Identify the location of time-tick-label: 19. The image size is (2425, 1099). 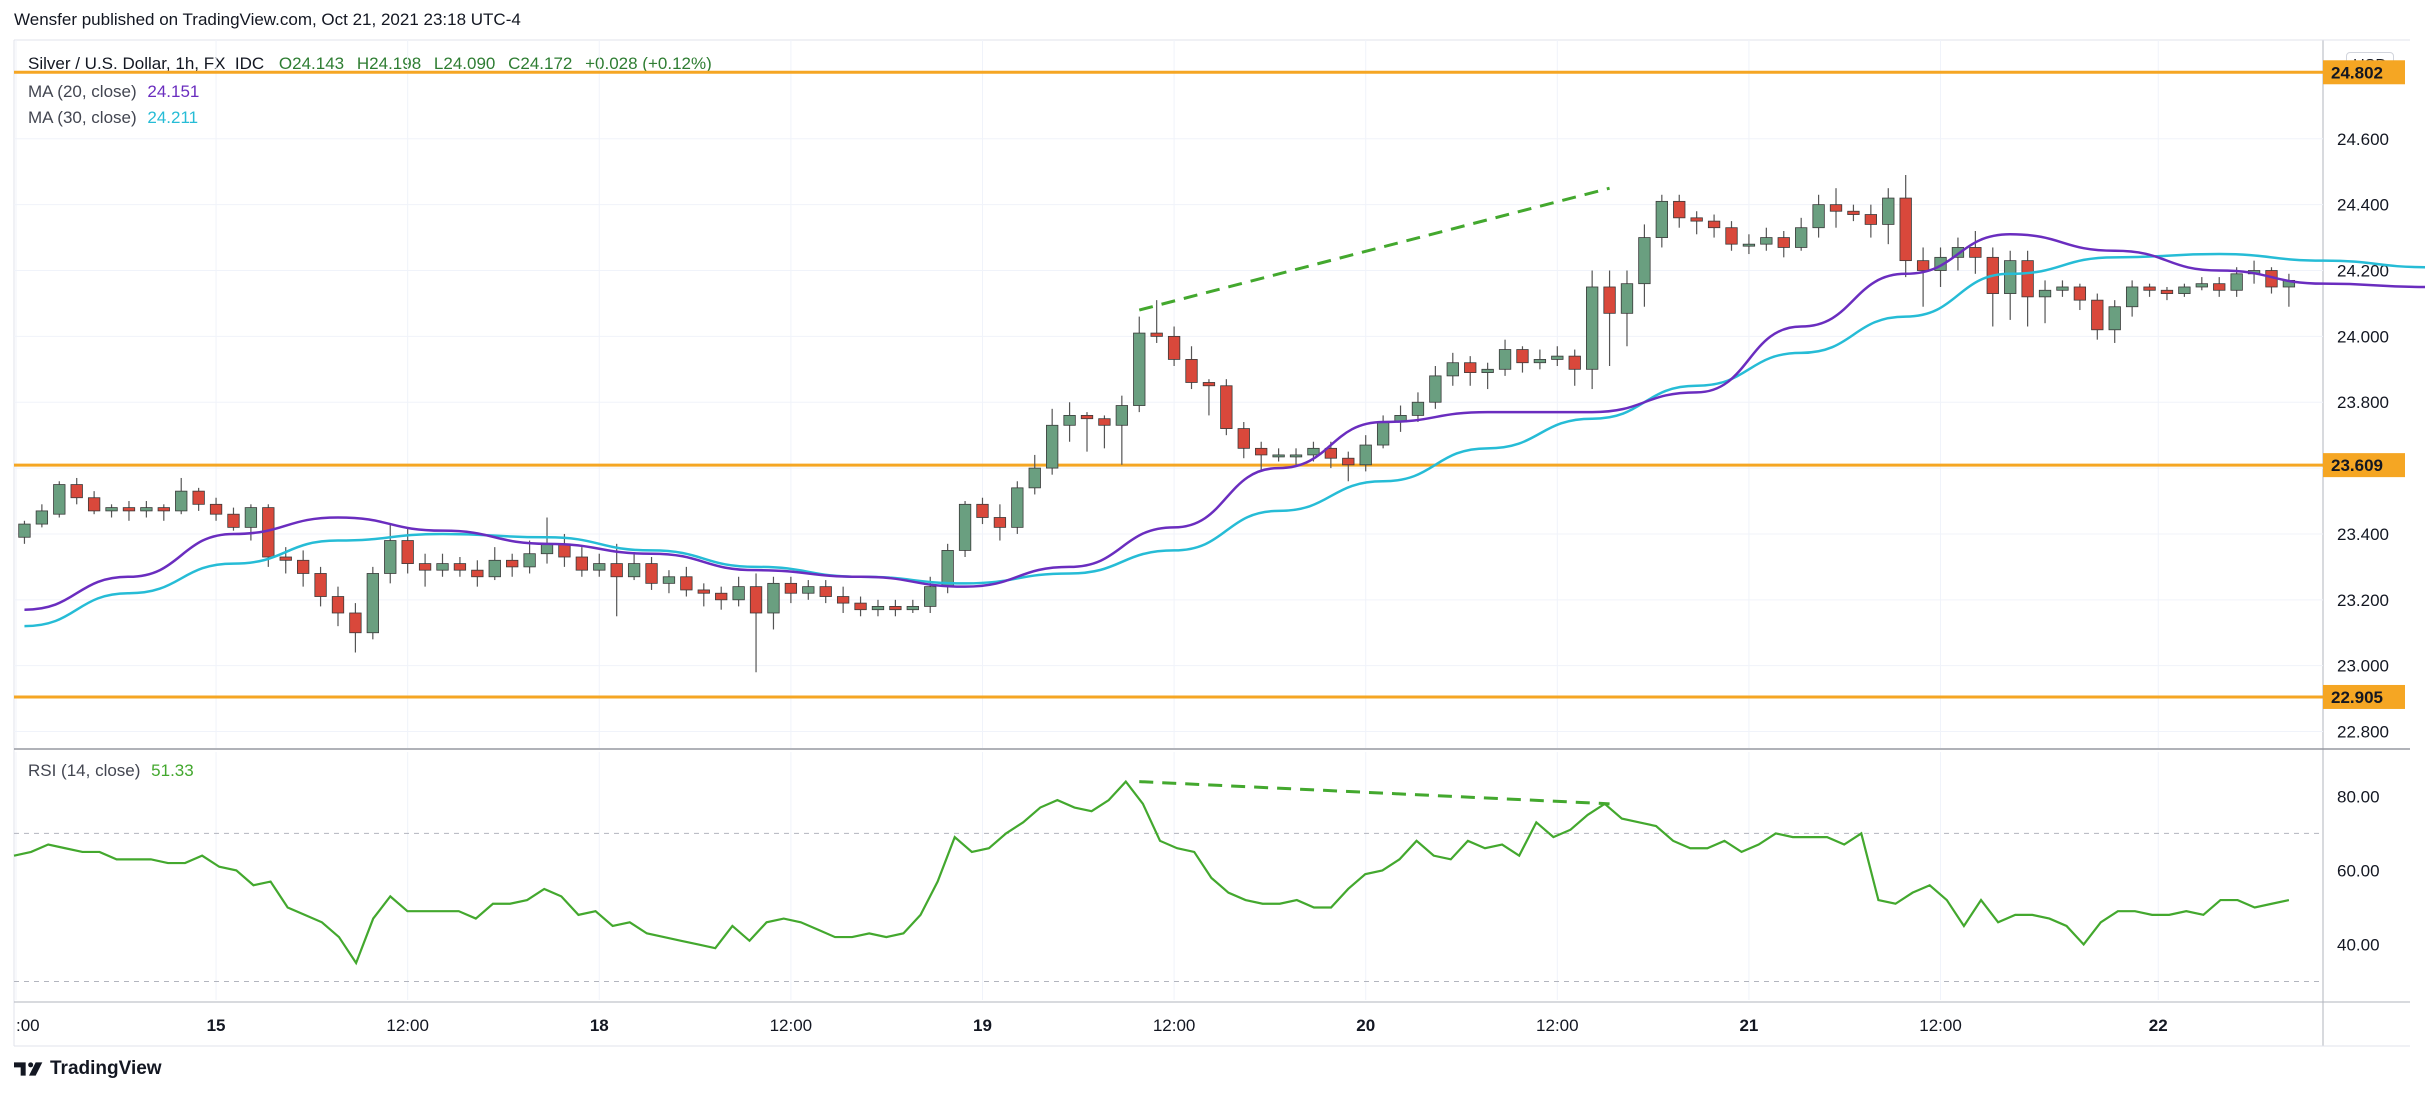
(982, 1025).